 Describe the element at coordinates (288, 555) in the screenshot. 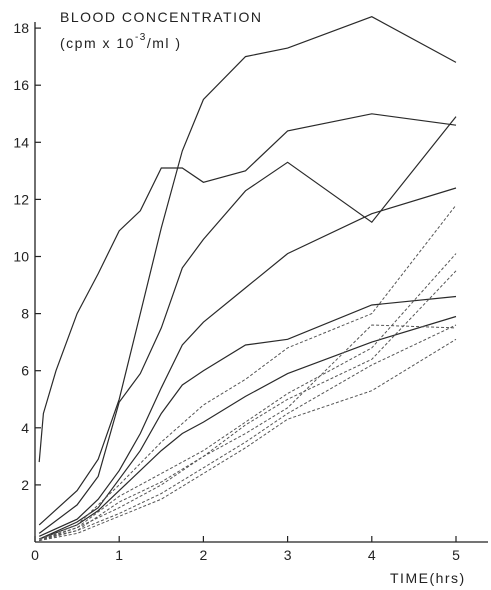

I see `x-tick-label: 3` at that location.